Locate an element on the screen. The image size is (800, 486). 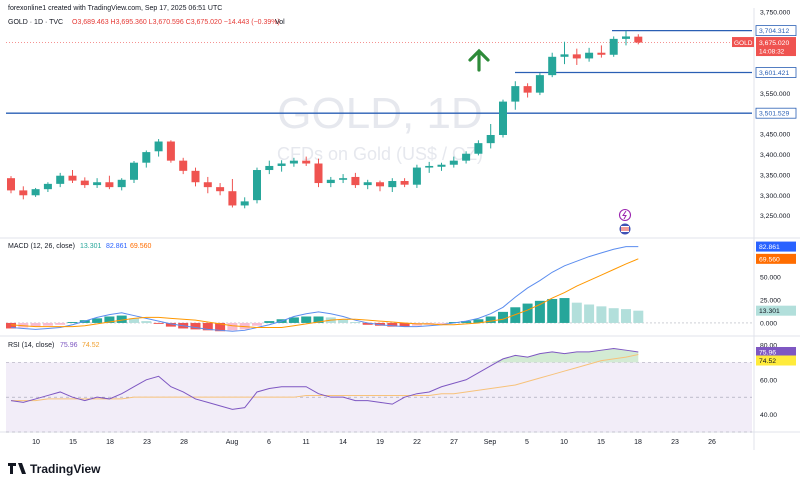
flag-icon is located at coordinates (625, 229).